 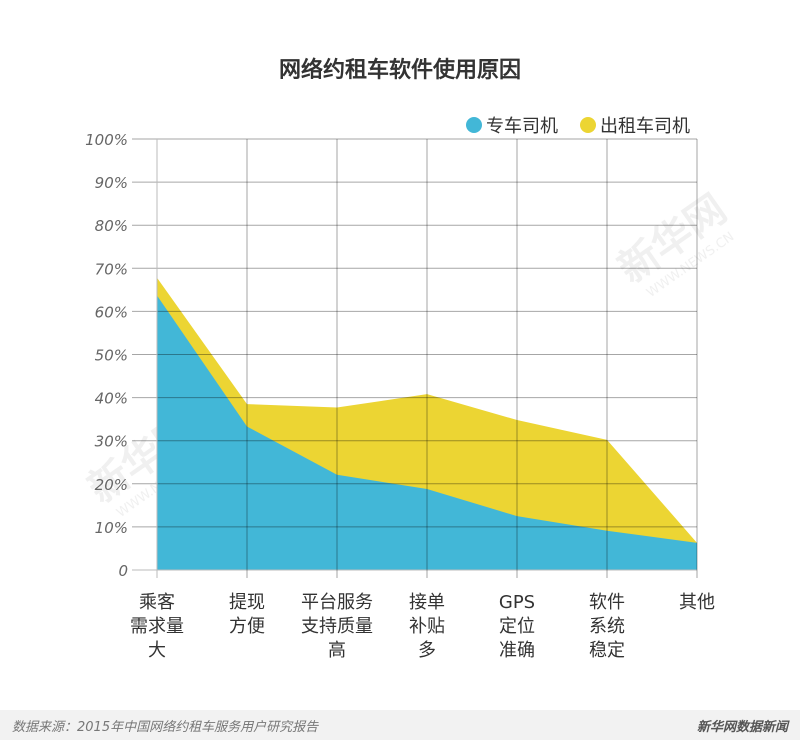 I want to click on x-tick-label: 接单, so click(x=427, y=602).